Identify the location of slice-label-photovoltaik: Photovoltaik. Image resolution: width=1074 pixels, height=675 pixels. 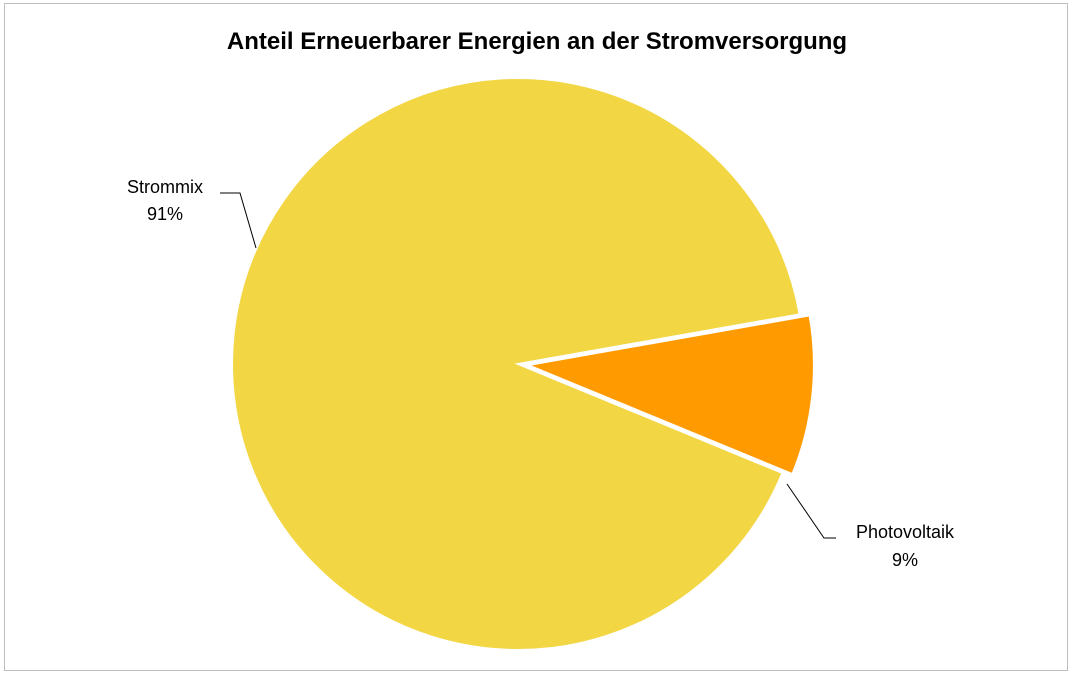
(905, 532).